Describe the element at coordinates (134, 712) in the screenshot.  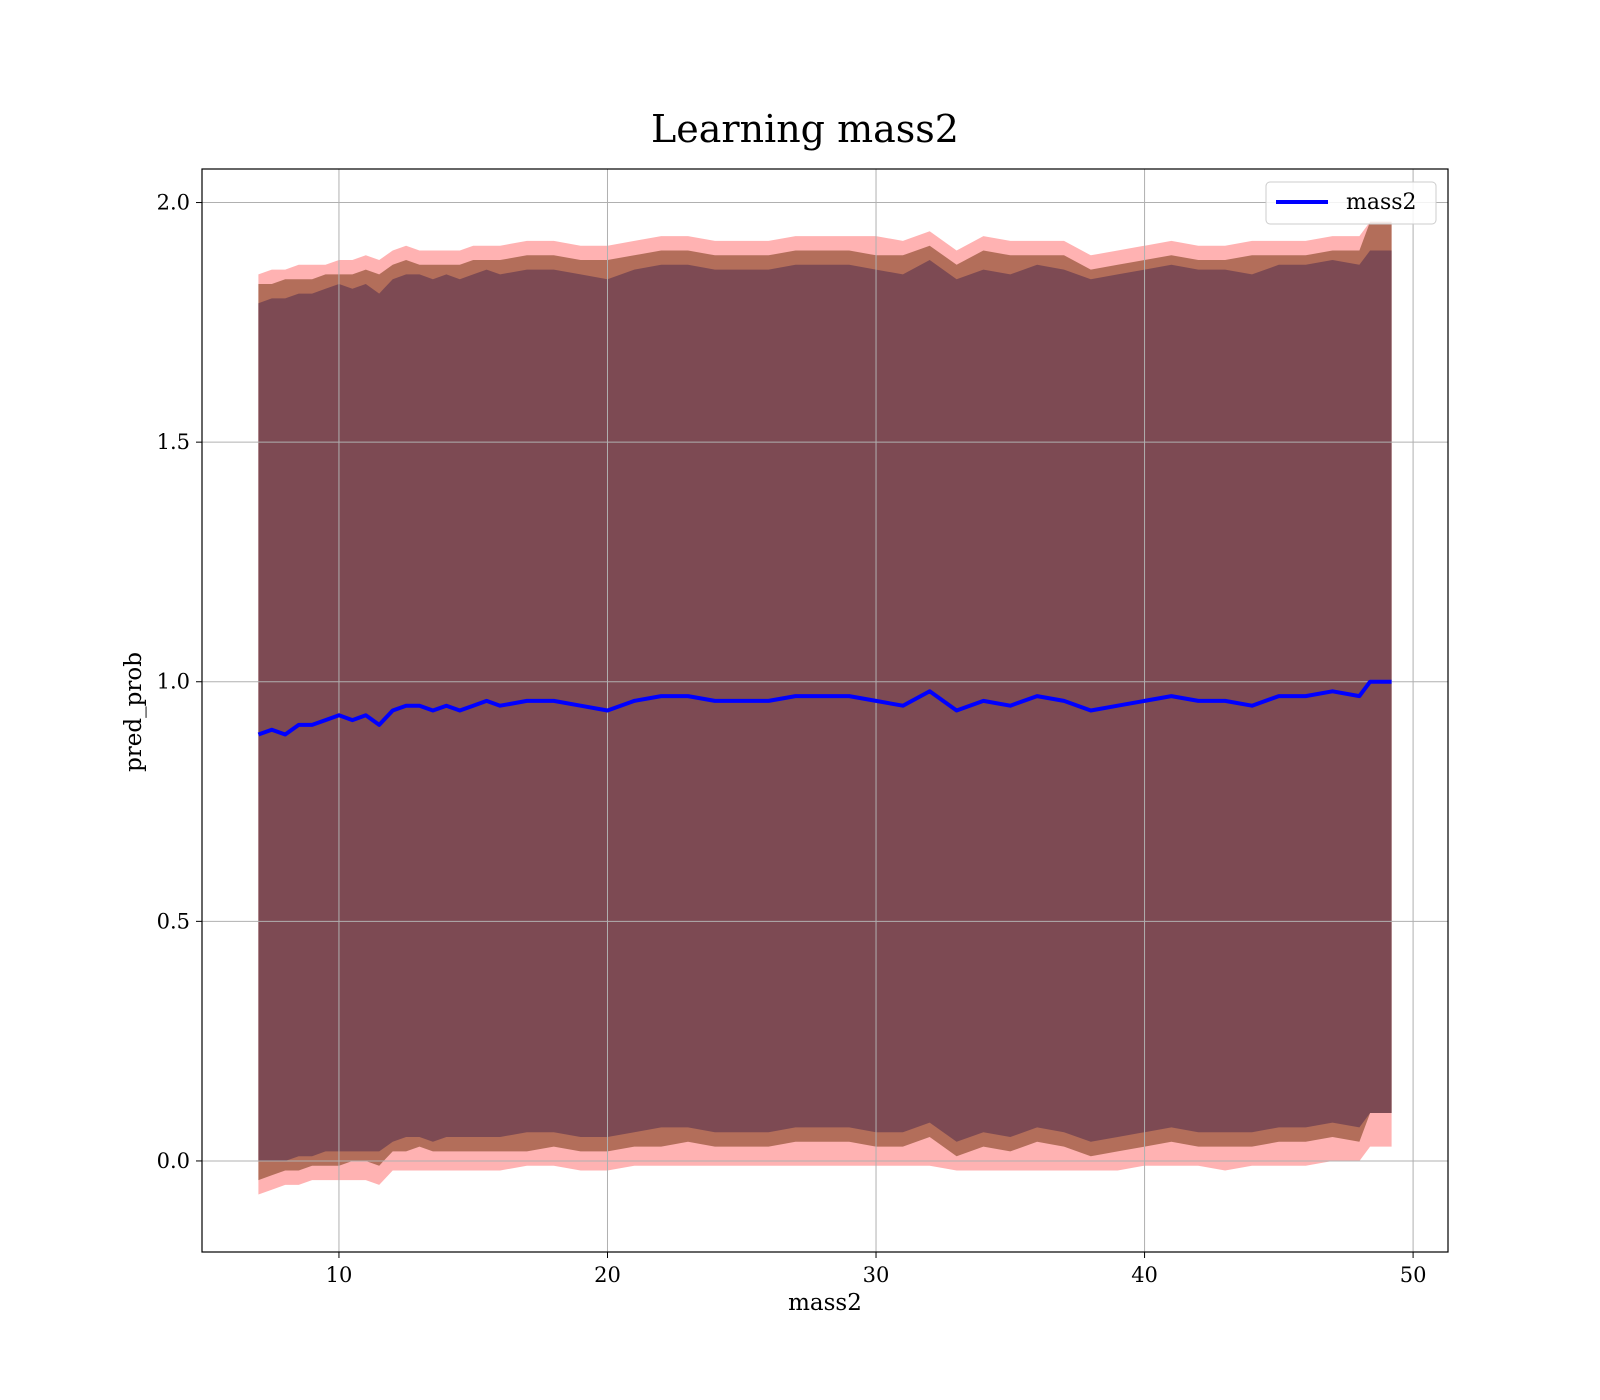
I see `y-axis-label: pred_prob` at that location.